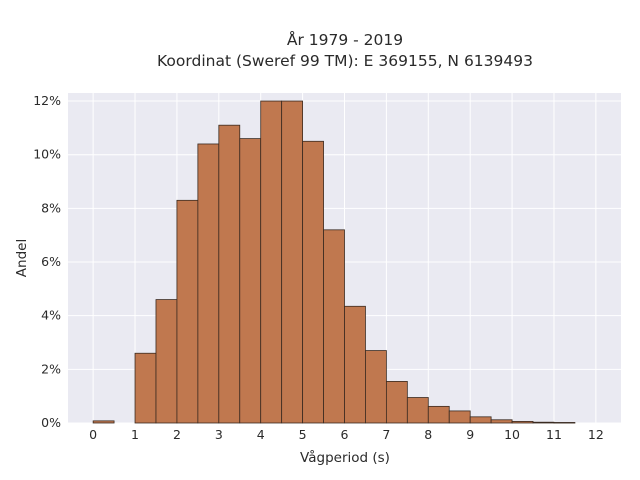 The width and height of the screenshot is (640, 480). Describe the element at coordinates (219, 434) in the screenshot. I see `x-tick-label: 3` at that location.